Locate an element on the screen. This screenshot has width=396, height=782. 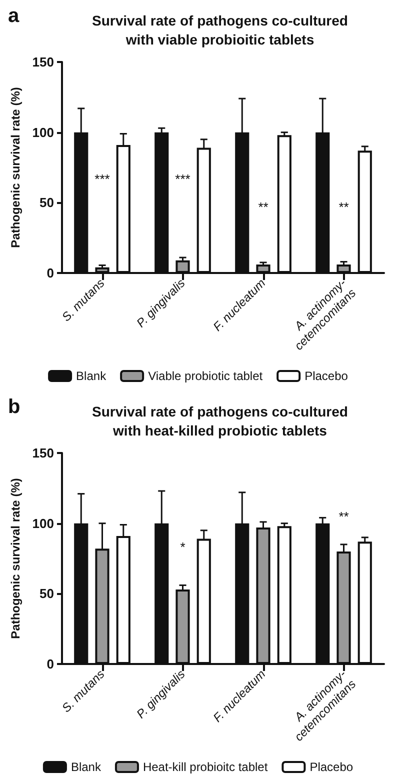
legend-label: Viable probiotic tablet is located at coordinates (206, 376).